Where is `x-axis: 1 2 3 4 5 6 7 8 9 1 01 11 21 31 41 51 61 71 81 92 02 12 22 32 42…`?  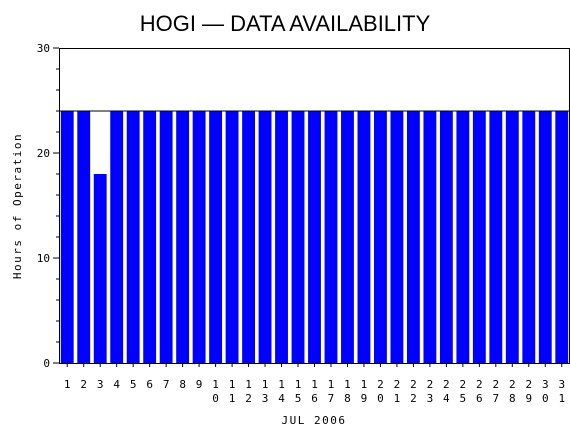 x-axis: 1 2 3 4 5 6 7 8 9 1 01 11 21 31 41 51 61 71 81 92 02 12 22 32 42… is located at coordinates (314, 384).